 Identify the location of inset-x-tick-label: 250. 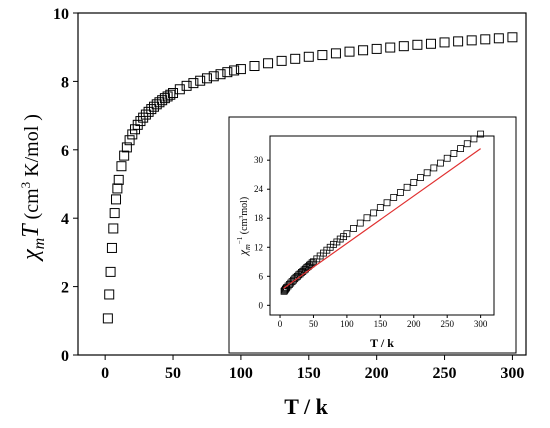
(447, 324).